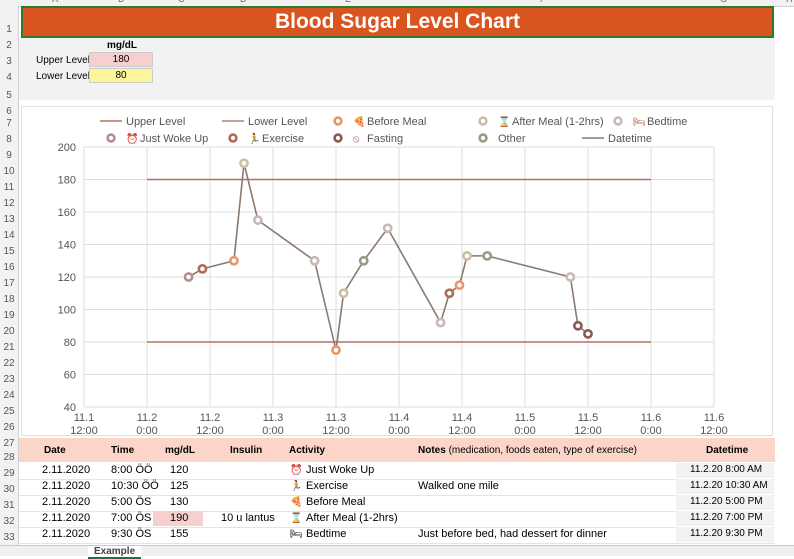 The image size is (794, 559). I want to click on row-number: 1, so click(9, 29).